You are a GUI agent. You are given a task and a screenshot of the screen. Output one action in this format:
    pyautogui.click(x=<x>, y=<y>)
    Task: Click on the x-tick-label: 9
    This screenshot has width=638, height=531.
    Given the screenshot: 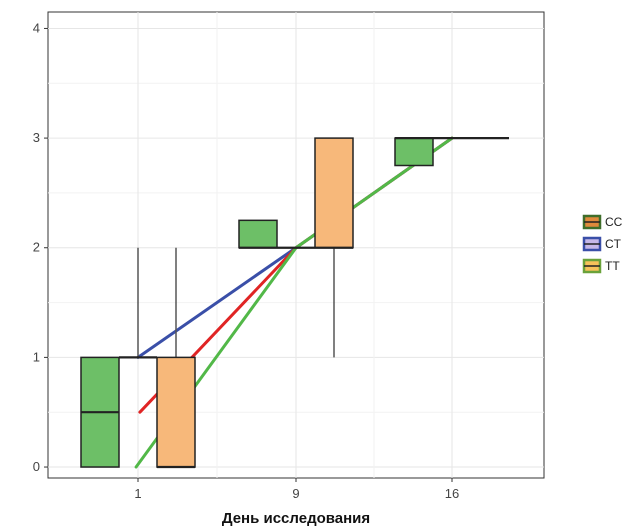 What is the action you would take?
    pyautogui.click(x=295, y=493)
    